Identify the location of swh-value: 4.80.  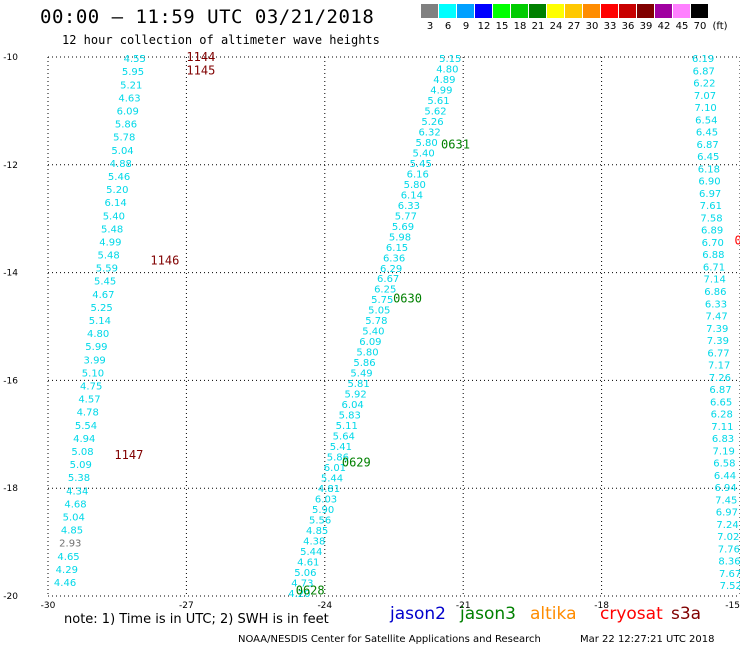
(98, 334).